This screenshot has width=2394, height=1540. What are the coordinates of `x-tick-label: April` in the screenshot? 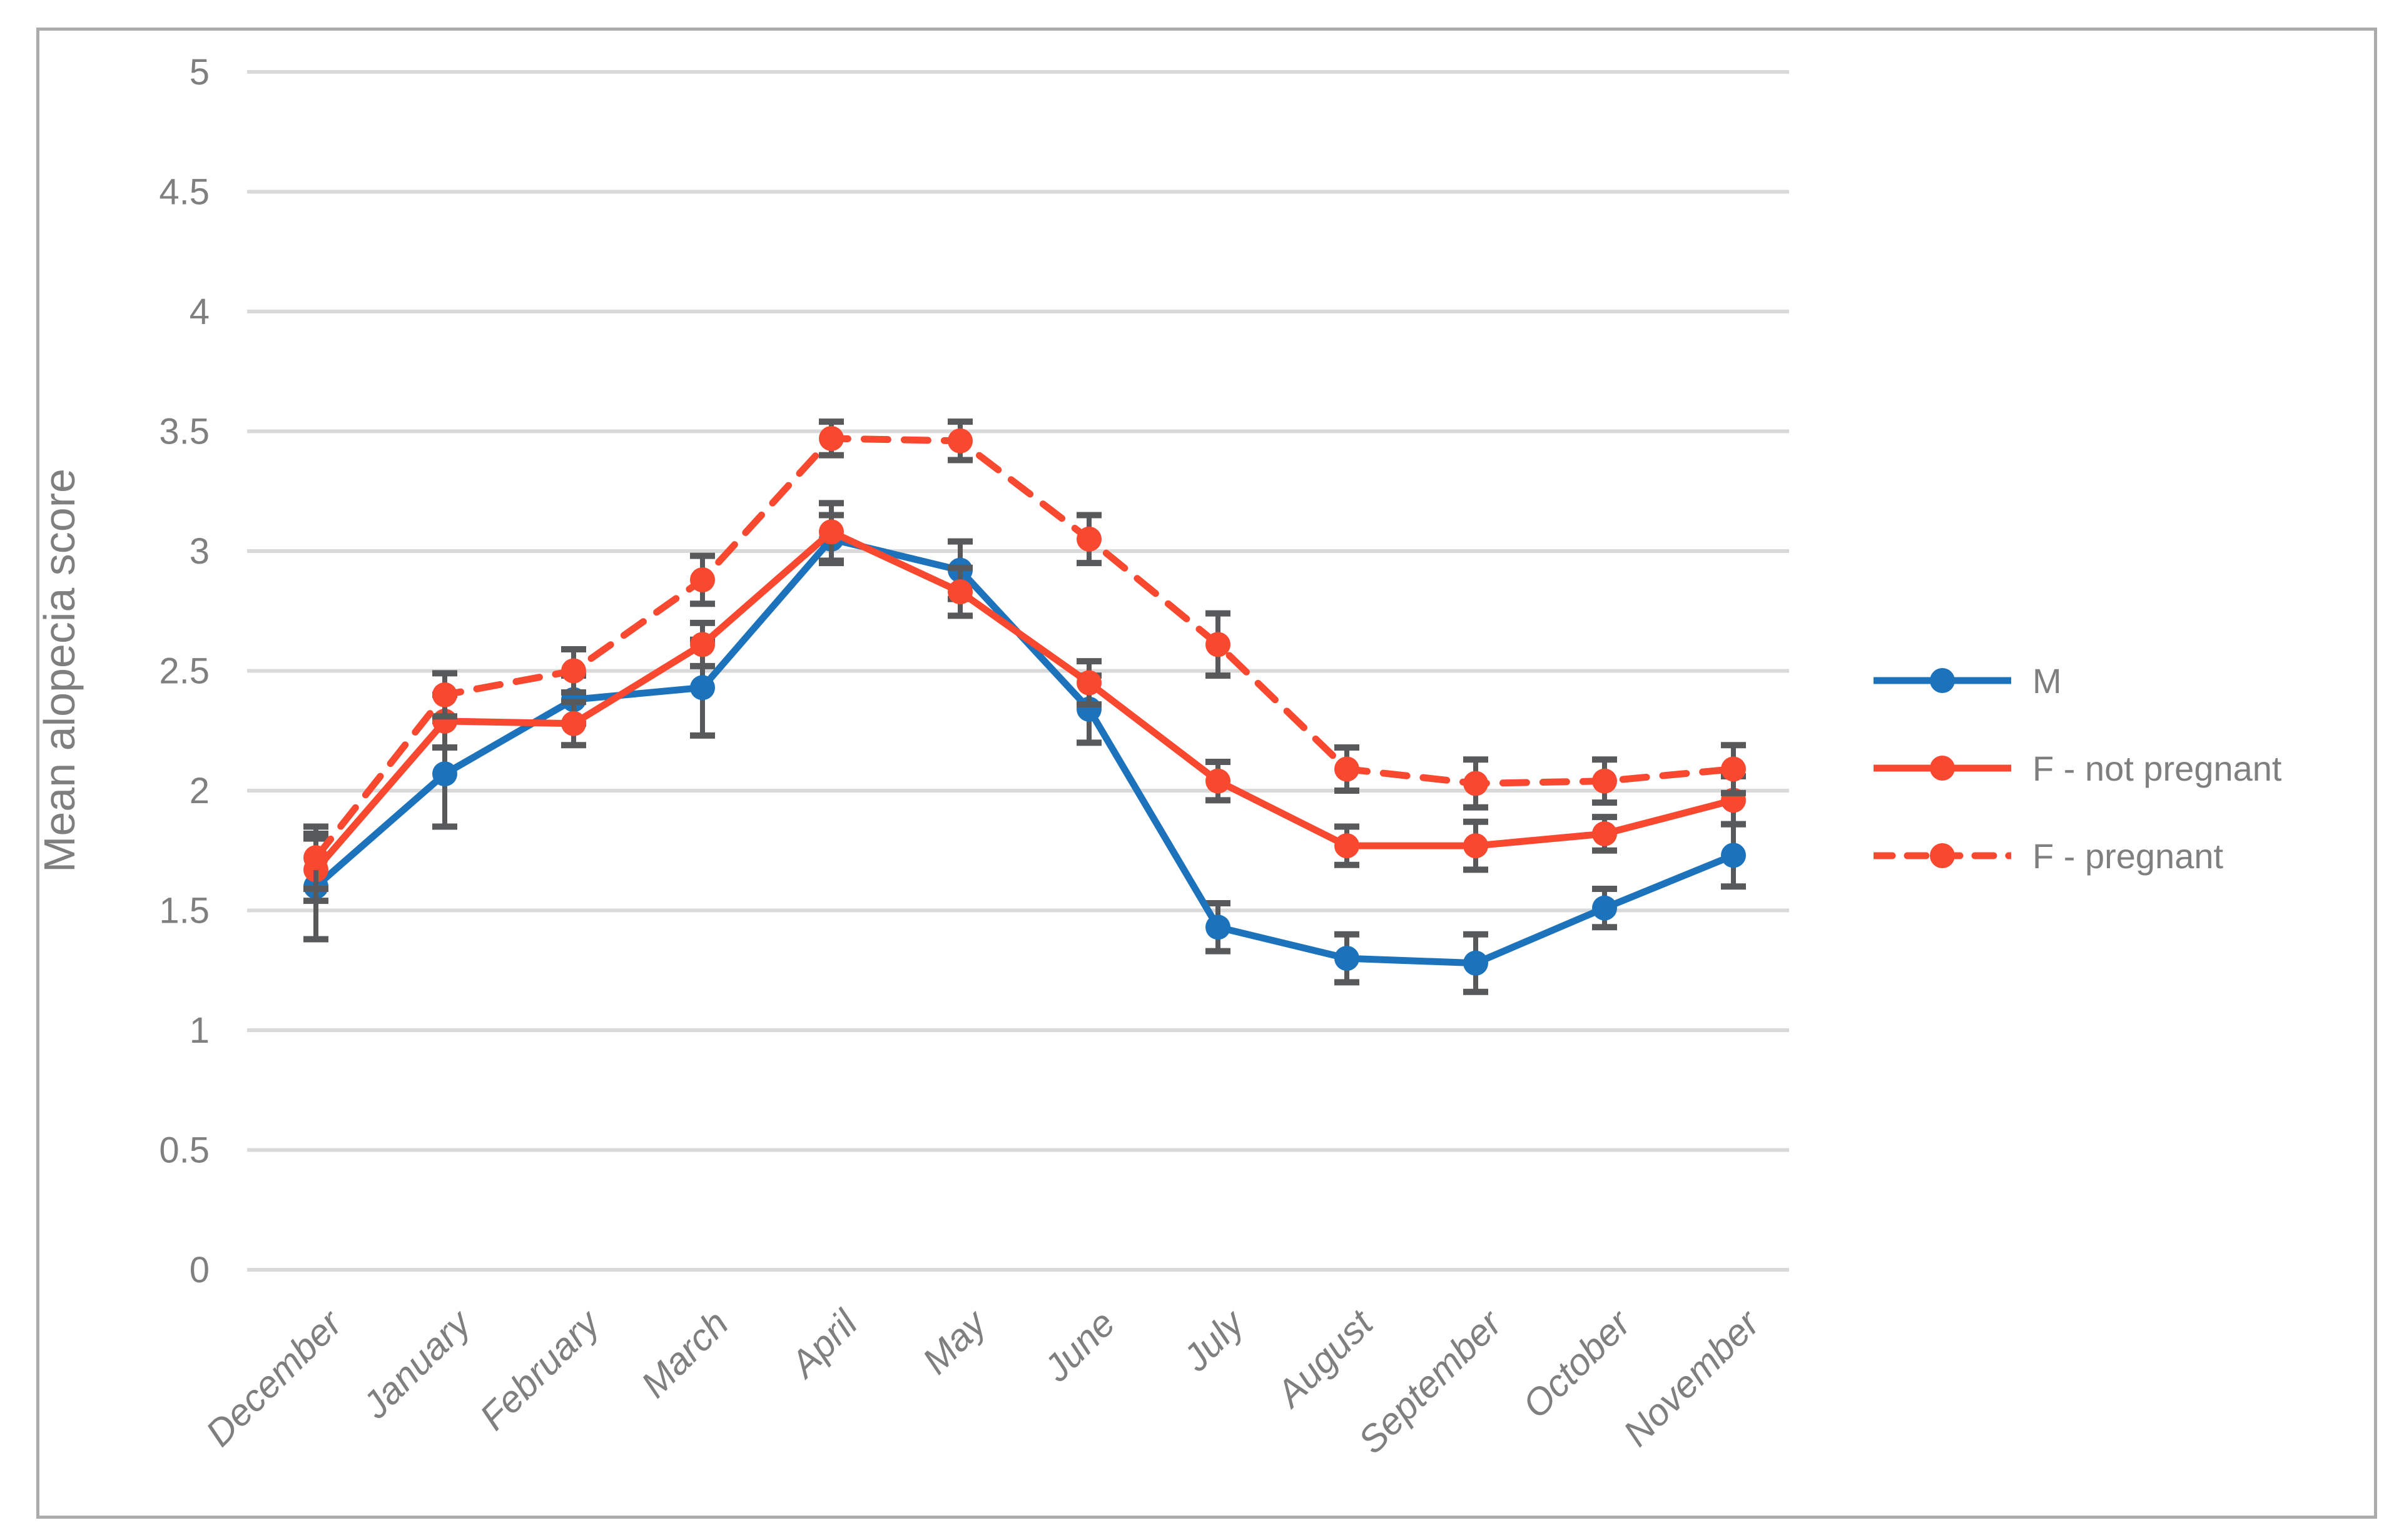 It's located at (824, 1344).